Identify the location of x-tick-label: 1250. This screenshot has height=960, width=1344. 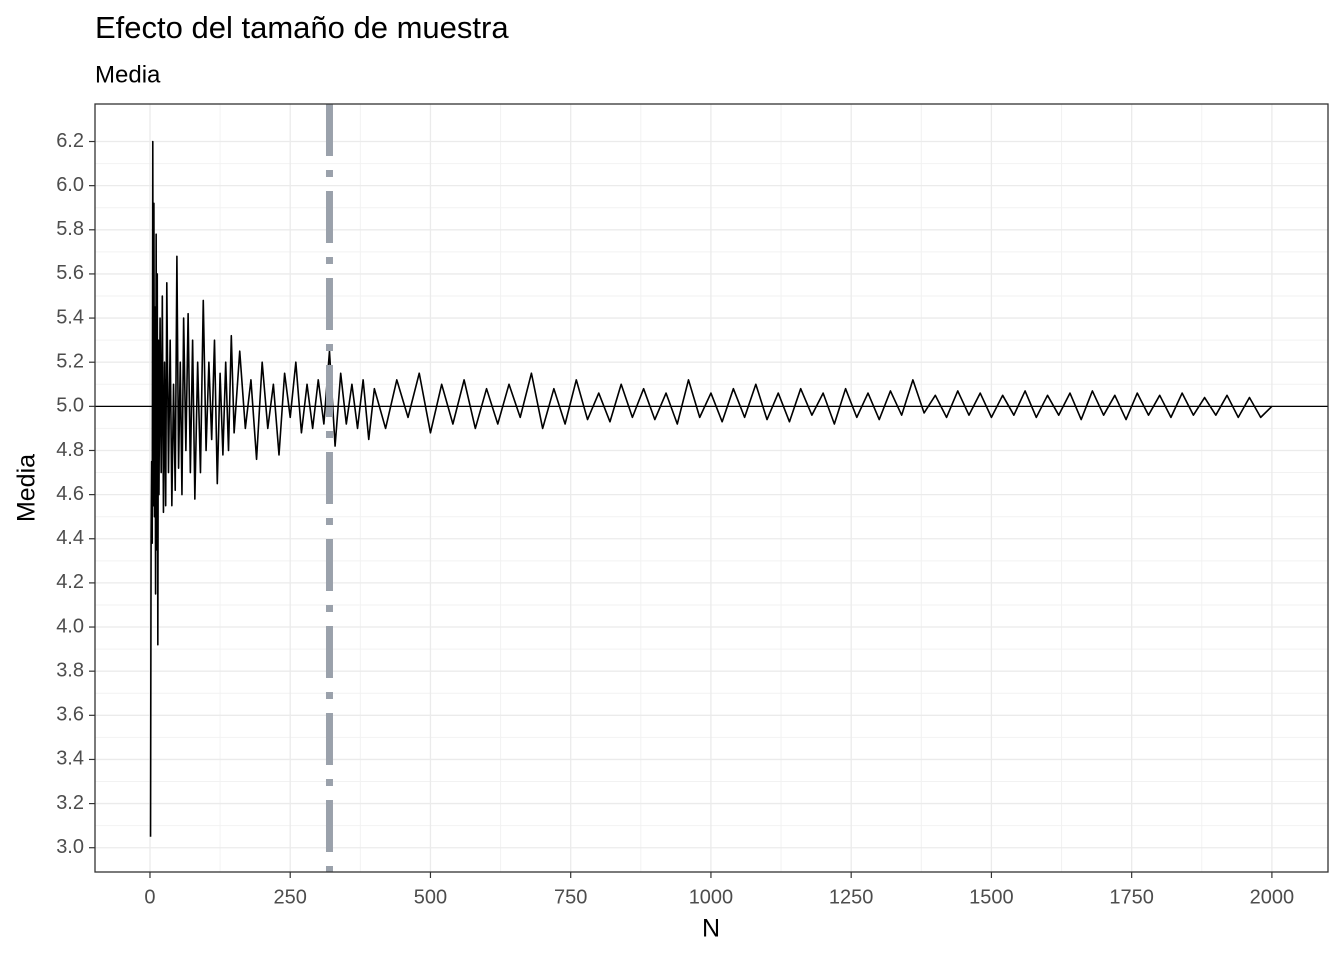
(851, 897).